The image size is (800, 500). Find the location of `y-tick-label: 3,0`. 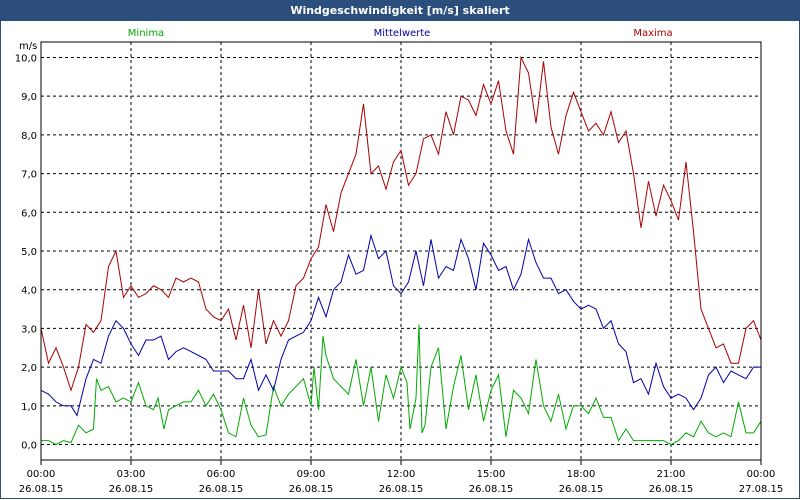

y-tick-label: 3,0 is located at coordinates (29, 329).